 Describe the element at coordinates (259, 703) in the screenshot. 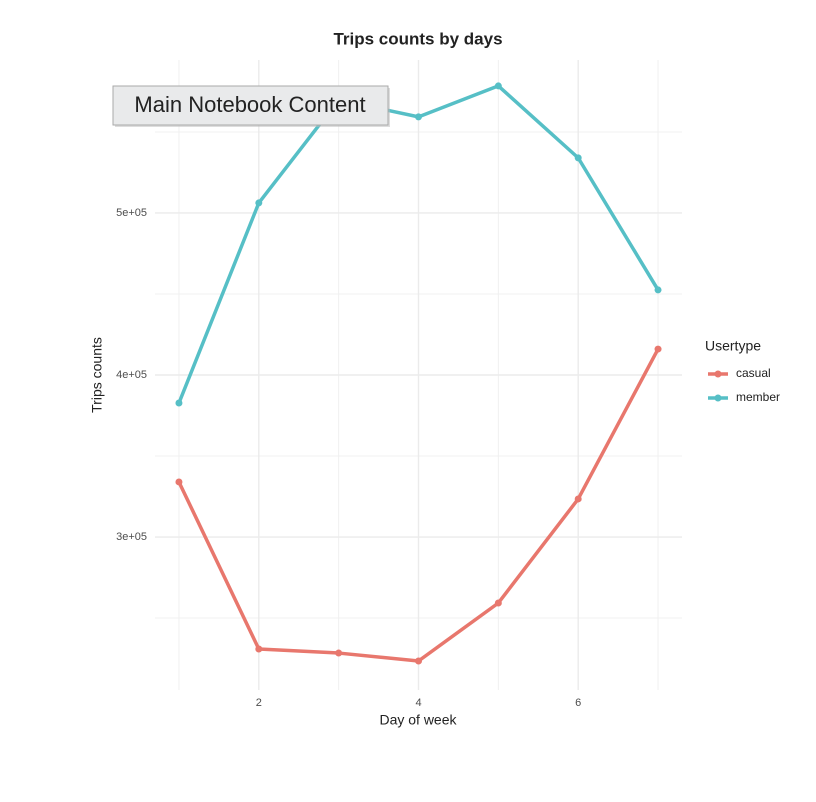

I see `x-tick-label: 2` at that location.